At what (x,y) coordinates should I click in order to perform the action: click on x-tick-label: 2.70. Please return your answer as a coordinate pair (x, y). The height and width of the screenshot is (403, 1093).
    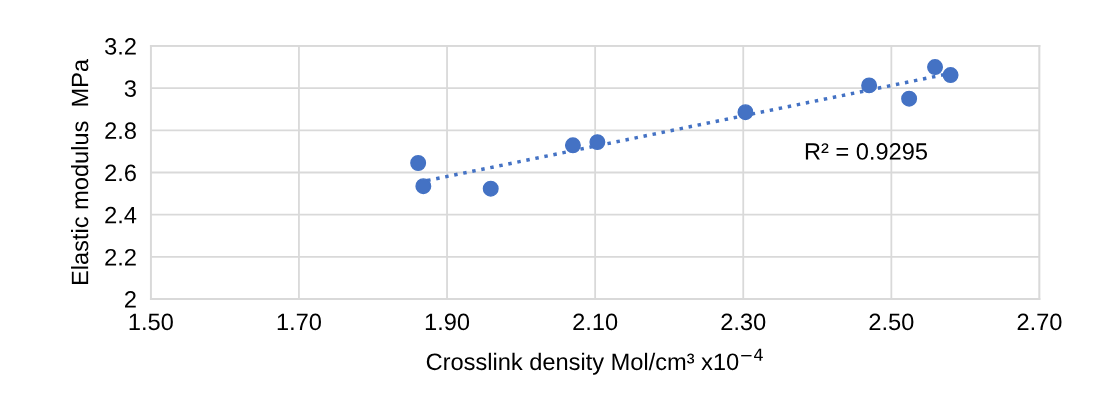
    Looking at the image, I should click on (1039, 322).